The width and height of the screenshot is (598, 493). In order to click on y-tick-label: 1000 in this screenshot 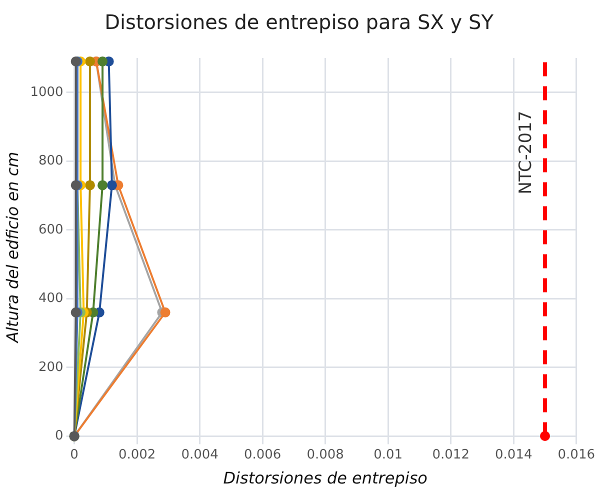, I will do `click(47, 92)`.